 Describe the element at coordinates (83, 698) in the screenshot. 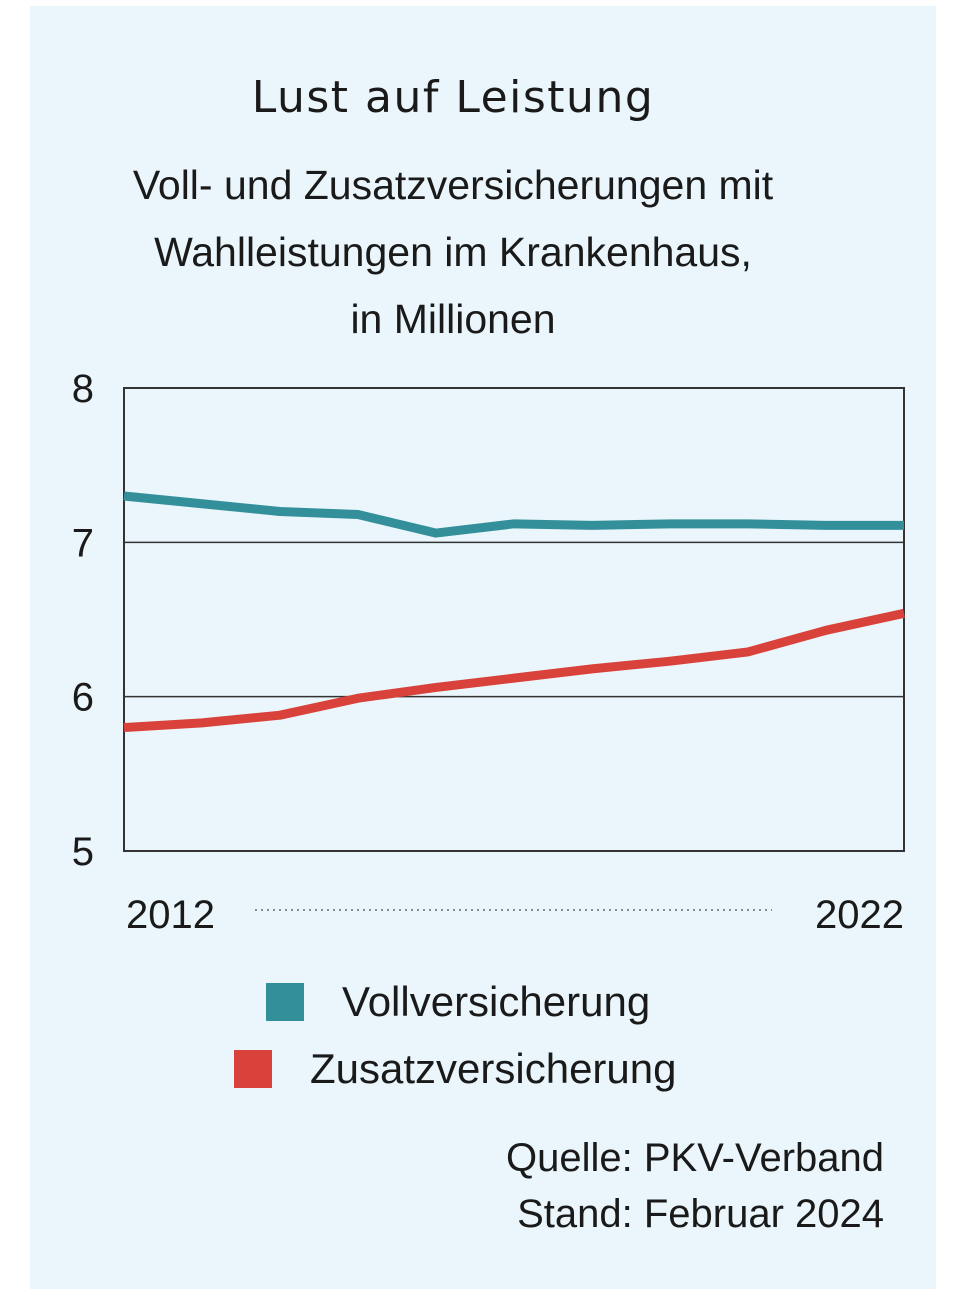

I see `y-tick-label-6: 6` at that location.